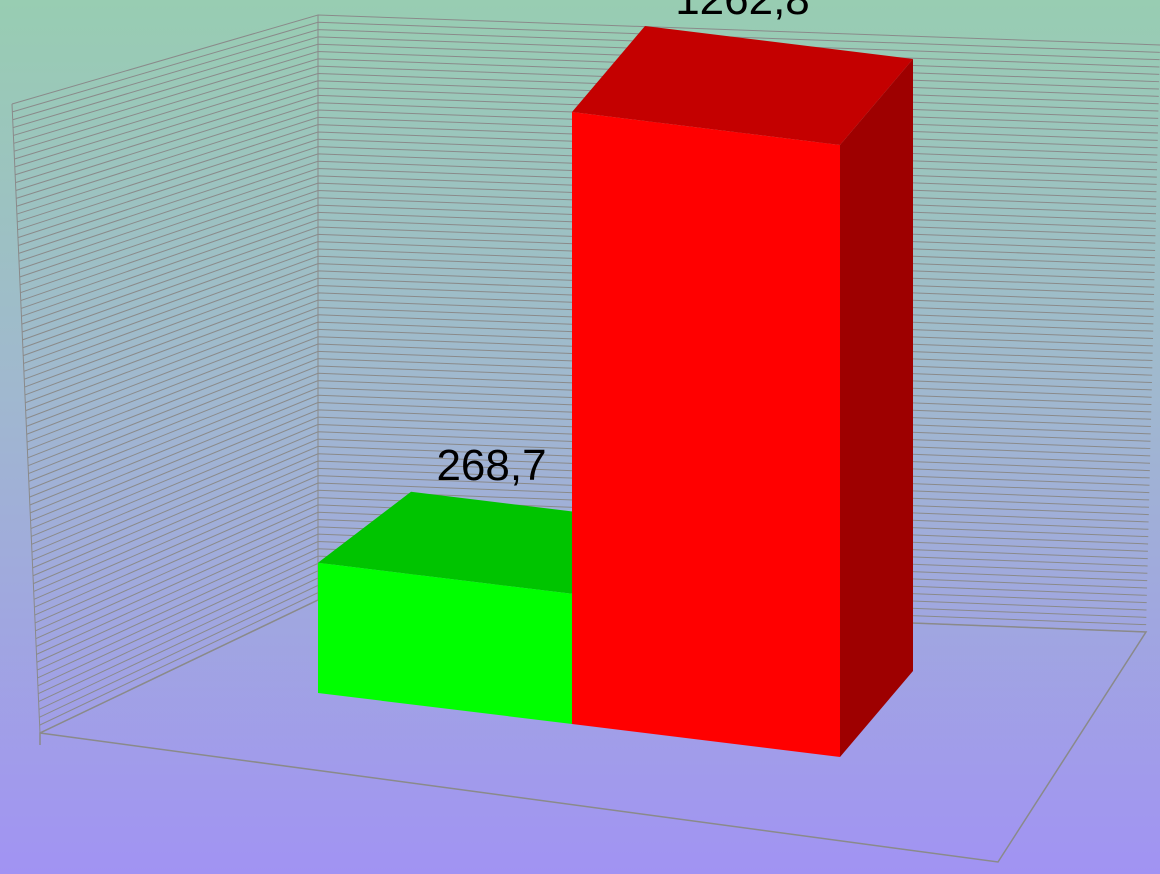 The width and height of the screenshot is (1160, 874). Describe the element at coordinates (491, 465) in the screenshot. I see `data-label: 268,7` at that location.